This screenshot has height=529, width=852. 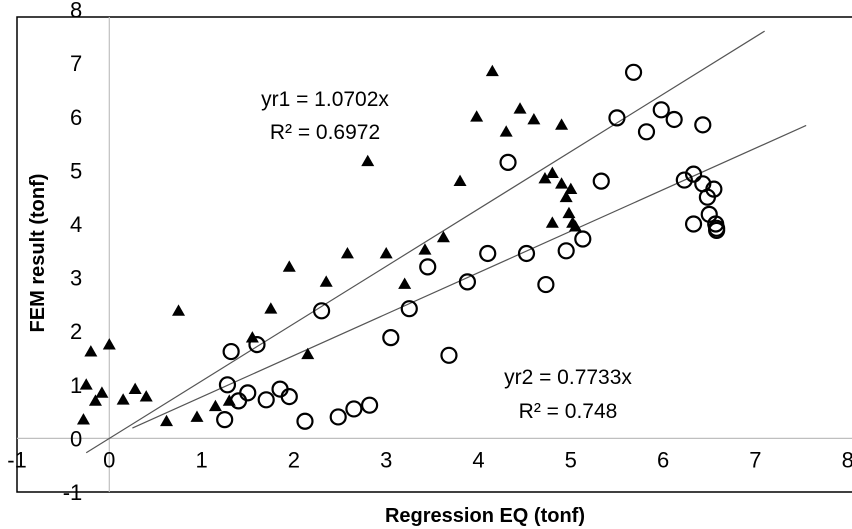 I want to click on x-tick-label: 4, so click(x=478, y=459).